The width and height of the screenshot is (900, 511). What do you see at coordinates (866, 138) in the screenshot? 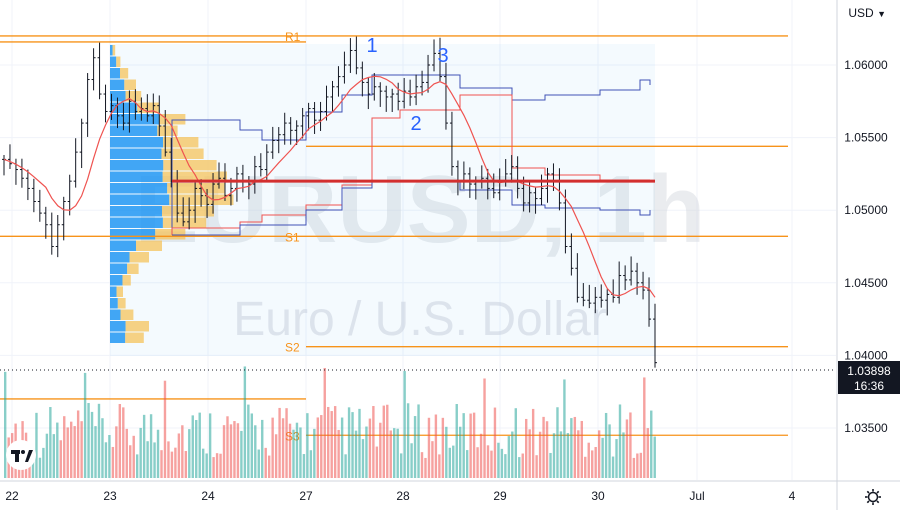
I see `price-tick-label: 1.05500` at bounding box center [866, 138].